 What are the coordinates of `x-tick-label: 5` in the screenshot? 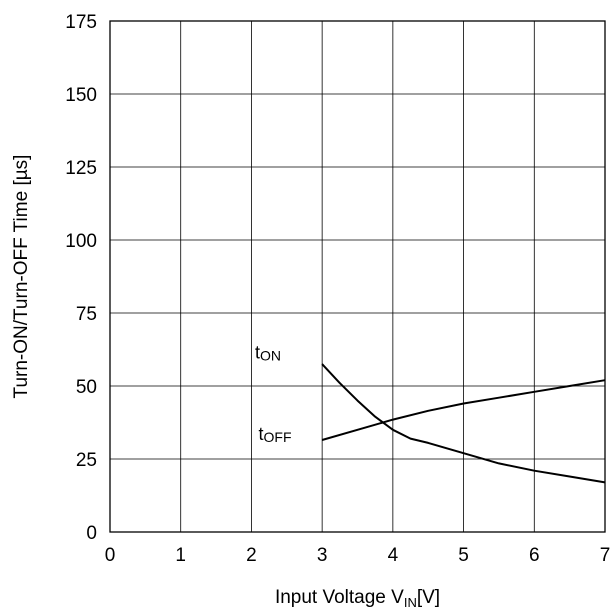 It's located at (463, 555).